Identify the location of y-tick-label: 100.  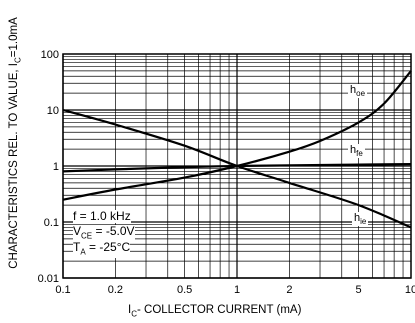
(50, 55).